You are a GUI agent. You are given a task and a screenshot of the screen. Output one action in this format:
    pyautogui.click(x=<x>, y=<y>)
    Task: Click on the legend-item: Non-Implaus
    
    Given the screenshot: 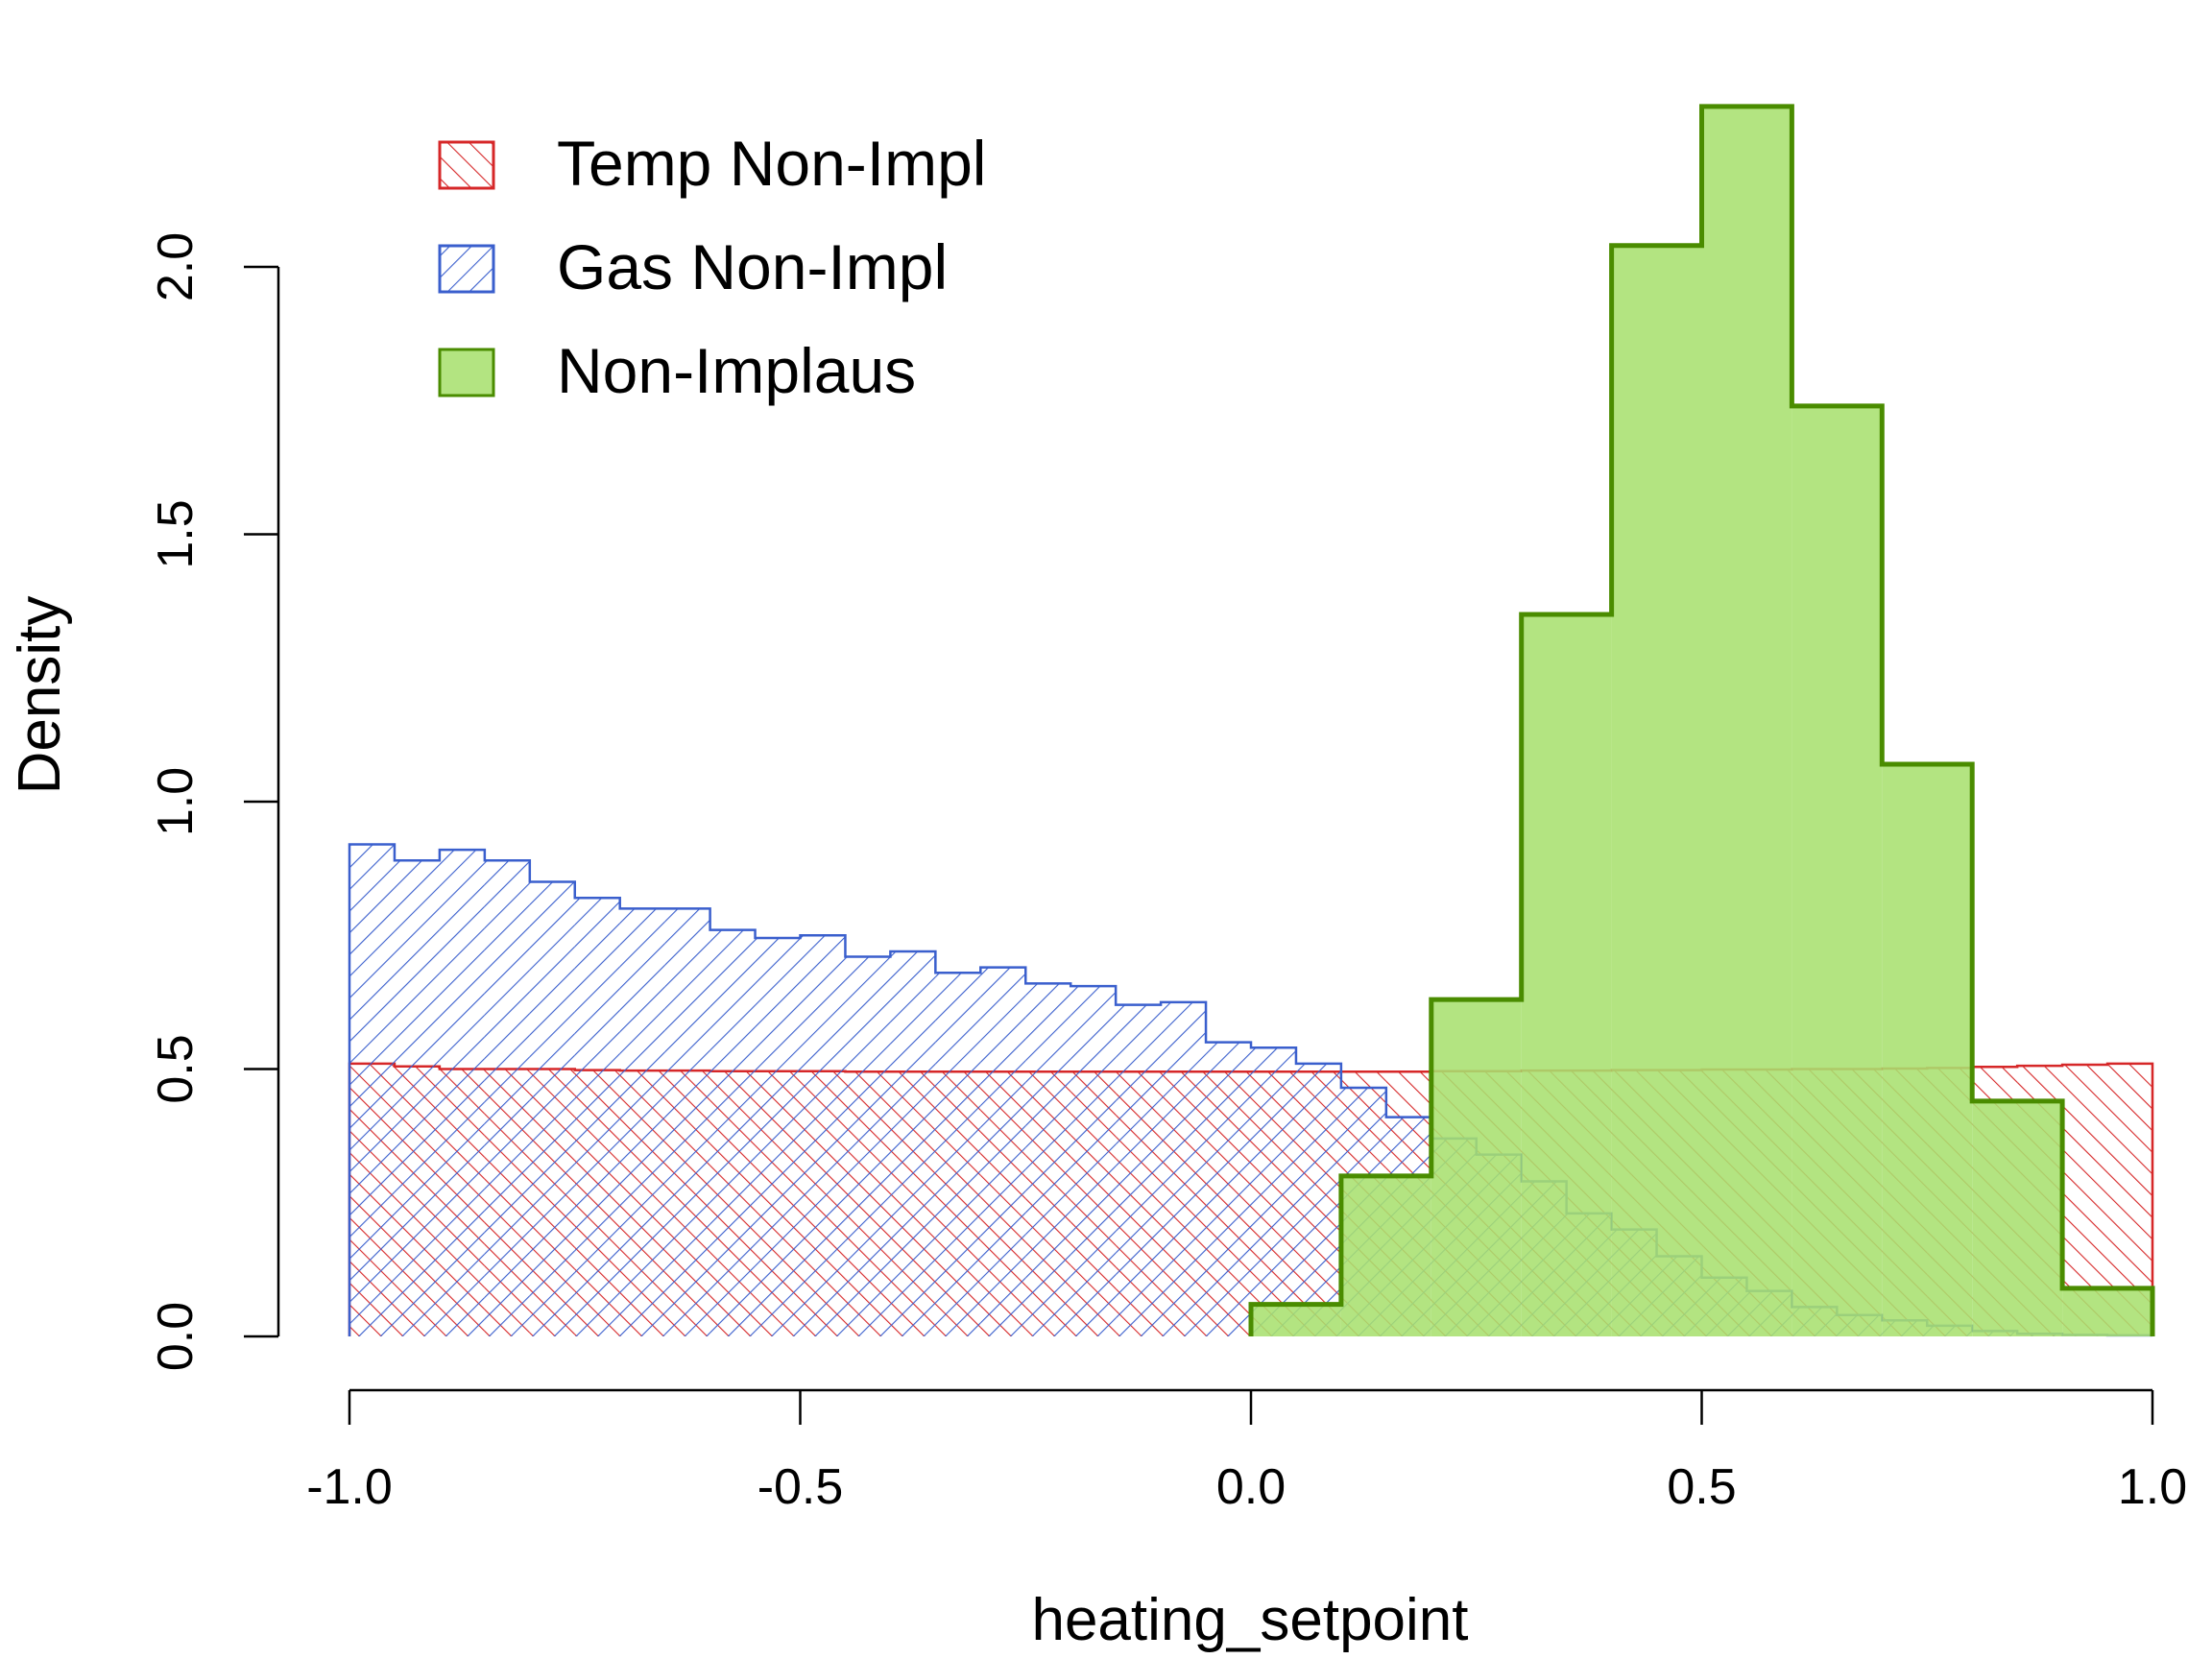 What is the action you would take?
    pyautogui.click(x=677, y=371)
    